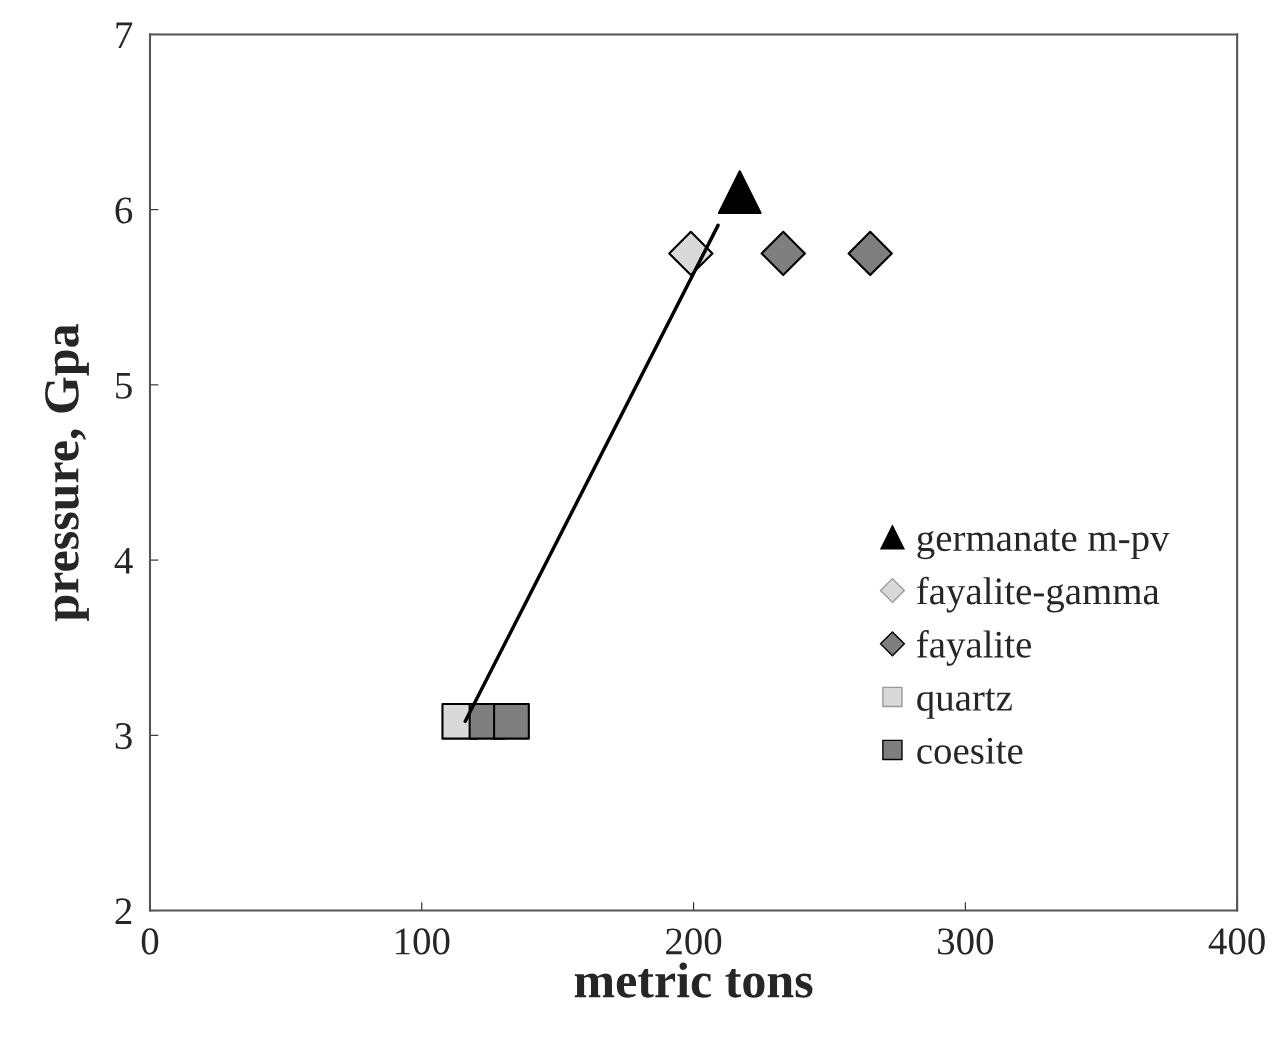 The width and height of the screenshot is (1282, 1043). What do you see at coordinates (1043, 544) in the screenshot?
I see `legend-label: germanate m-pv` at bounding box center [1043, 544].